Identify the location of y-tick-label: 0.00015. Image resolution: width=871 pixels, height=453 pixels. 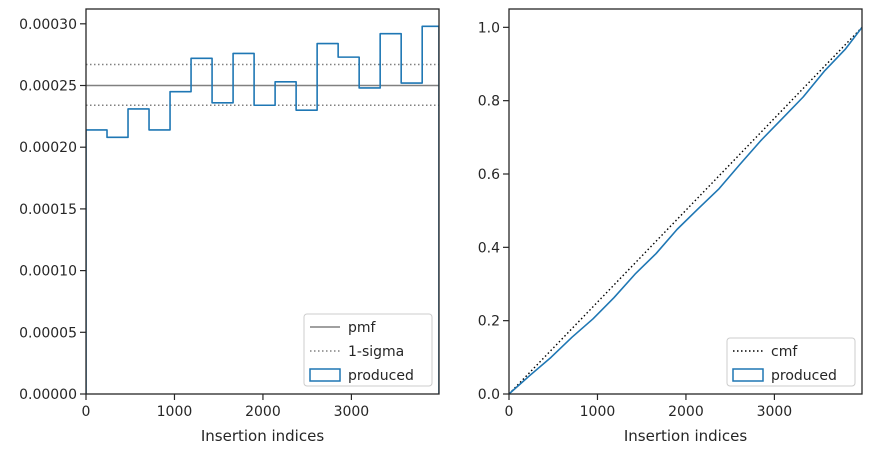
(48, 210).